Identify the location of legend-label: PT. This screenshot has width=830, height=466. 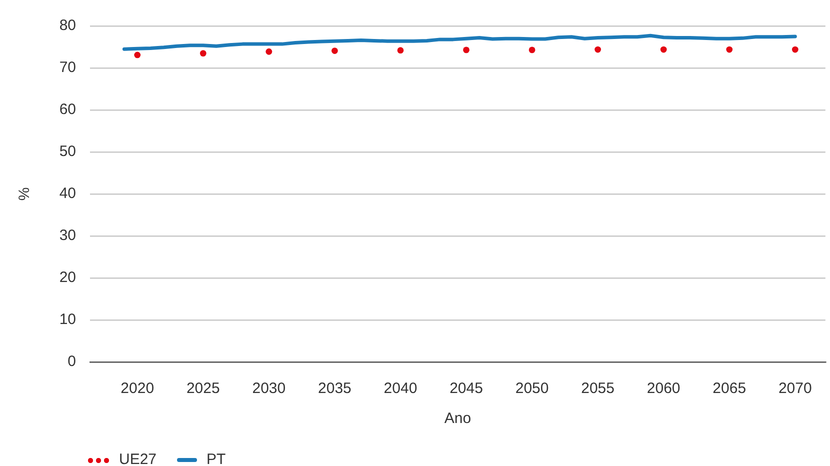
(216, 458).